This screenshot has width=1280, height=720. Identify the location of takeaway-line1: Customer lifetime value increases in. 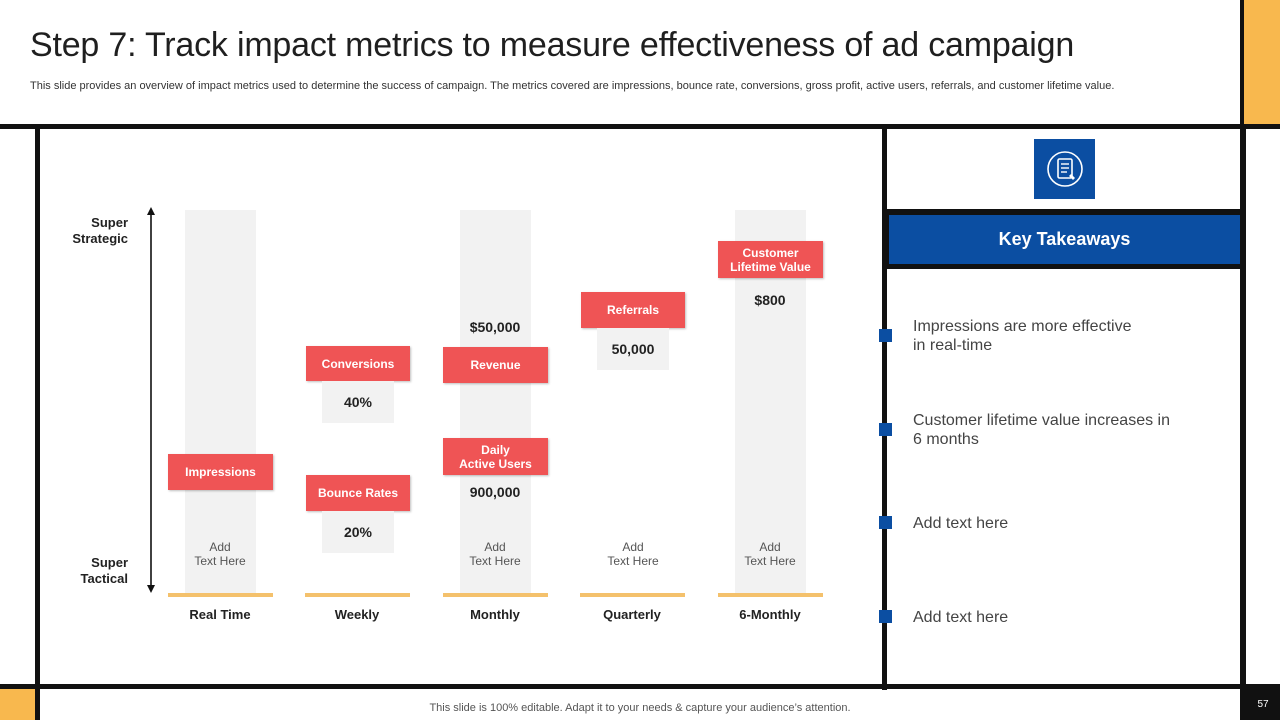
(1041, 420).